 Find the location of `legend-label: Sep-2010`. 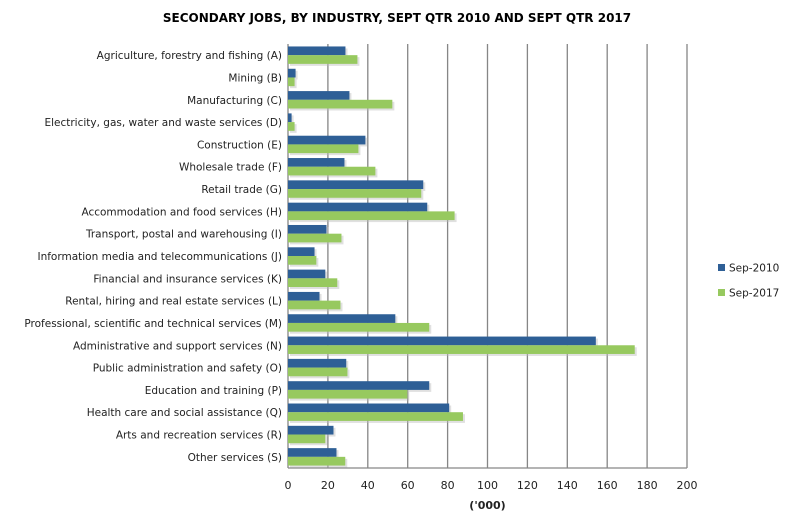

legend-label: Sep-2010 is located at coordinates (754, 269).